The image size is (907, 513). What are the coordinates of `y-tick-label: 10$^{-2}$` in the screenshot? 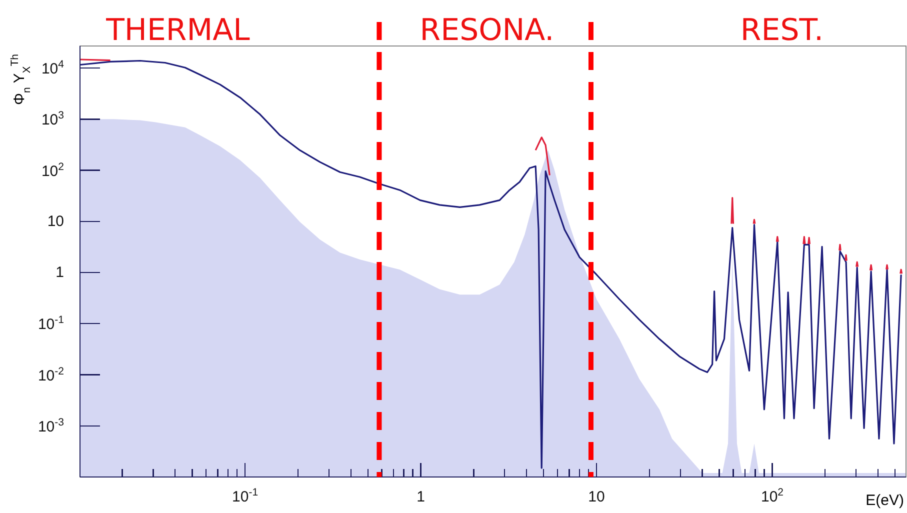 It's located at (51, 374).